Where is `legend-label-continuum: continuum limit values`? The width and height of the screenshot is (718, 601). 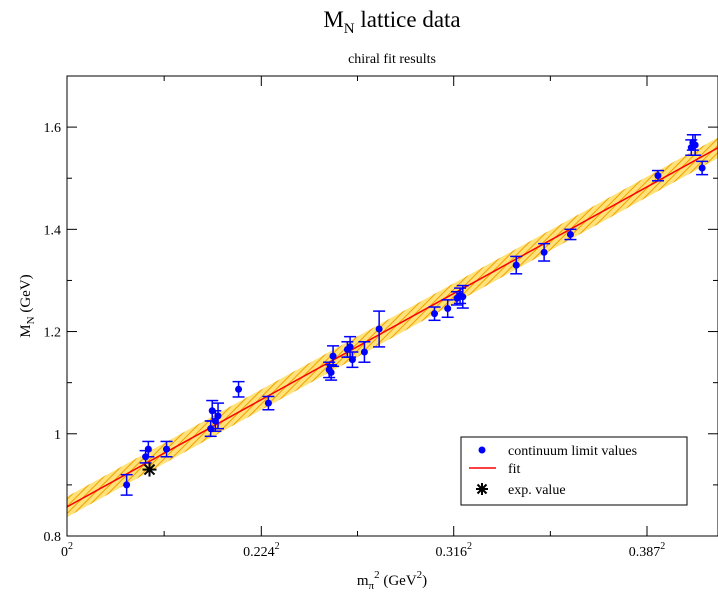 legend-label-continuum: continuum limit values is located at coordinates (572, 451).